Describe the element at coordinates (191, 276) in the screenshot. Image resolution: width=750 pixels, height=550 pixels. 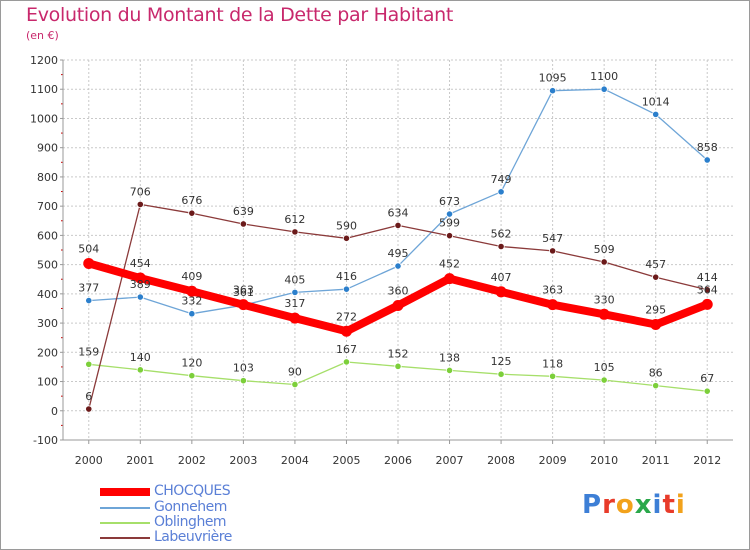
I see `data-label: 409` at that location.